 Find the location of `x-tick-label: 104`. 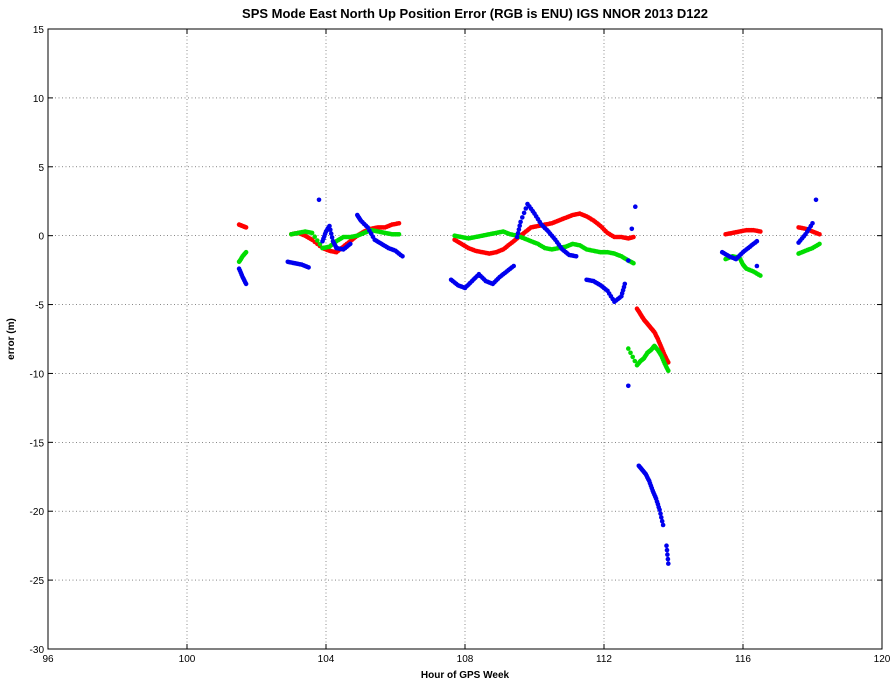

x-tick-label: 104 is located at coordinates (326, 659).